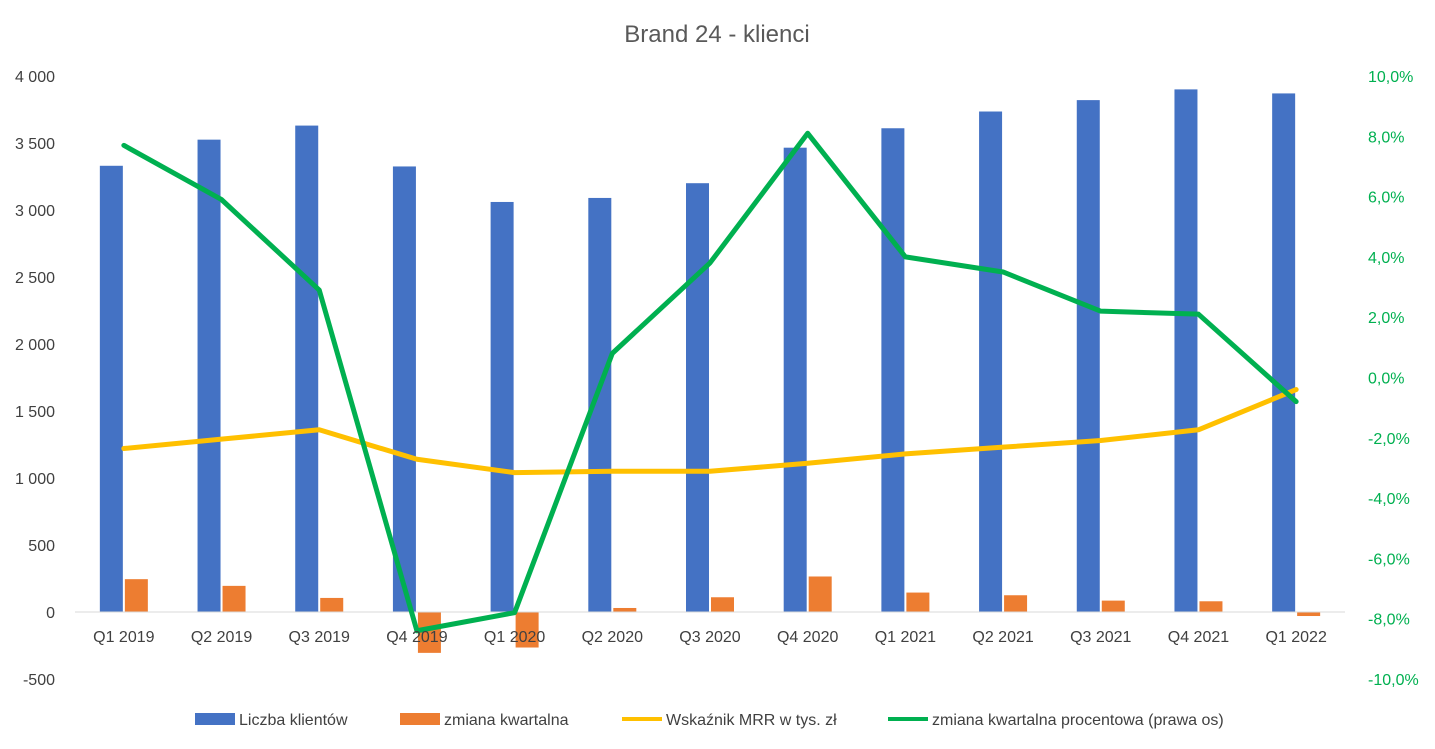 This screenshot has height=749, width=1435. Describe the element at coordinates (39, 680) in the screenshot. I see `left-tick-label: -500` at that location.